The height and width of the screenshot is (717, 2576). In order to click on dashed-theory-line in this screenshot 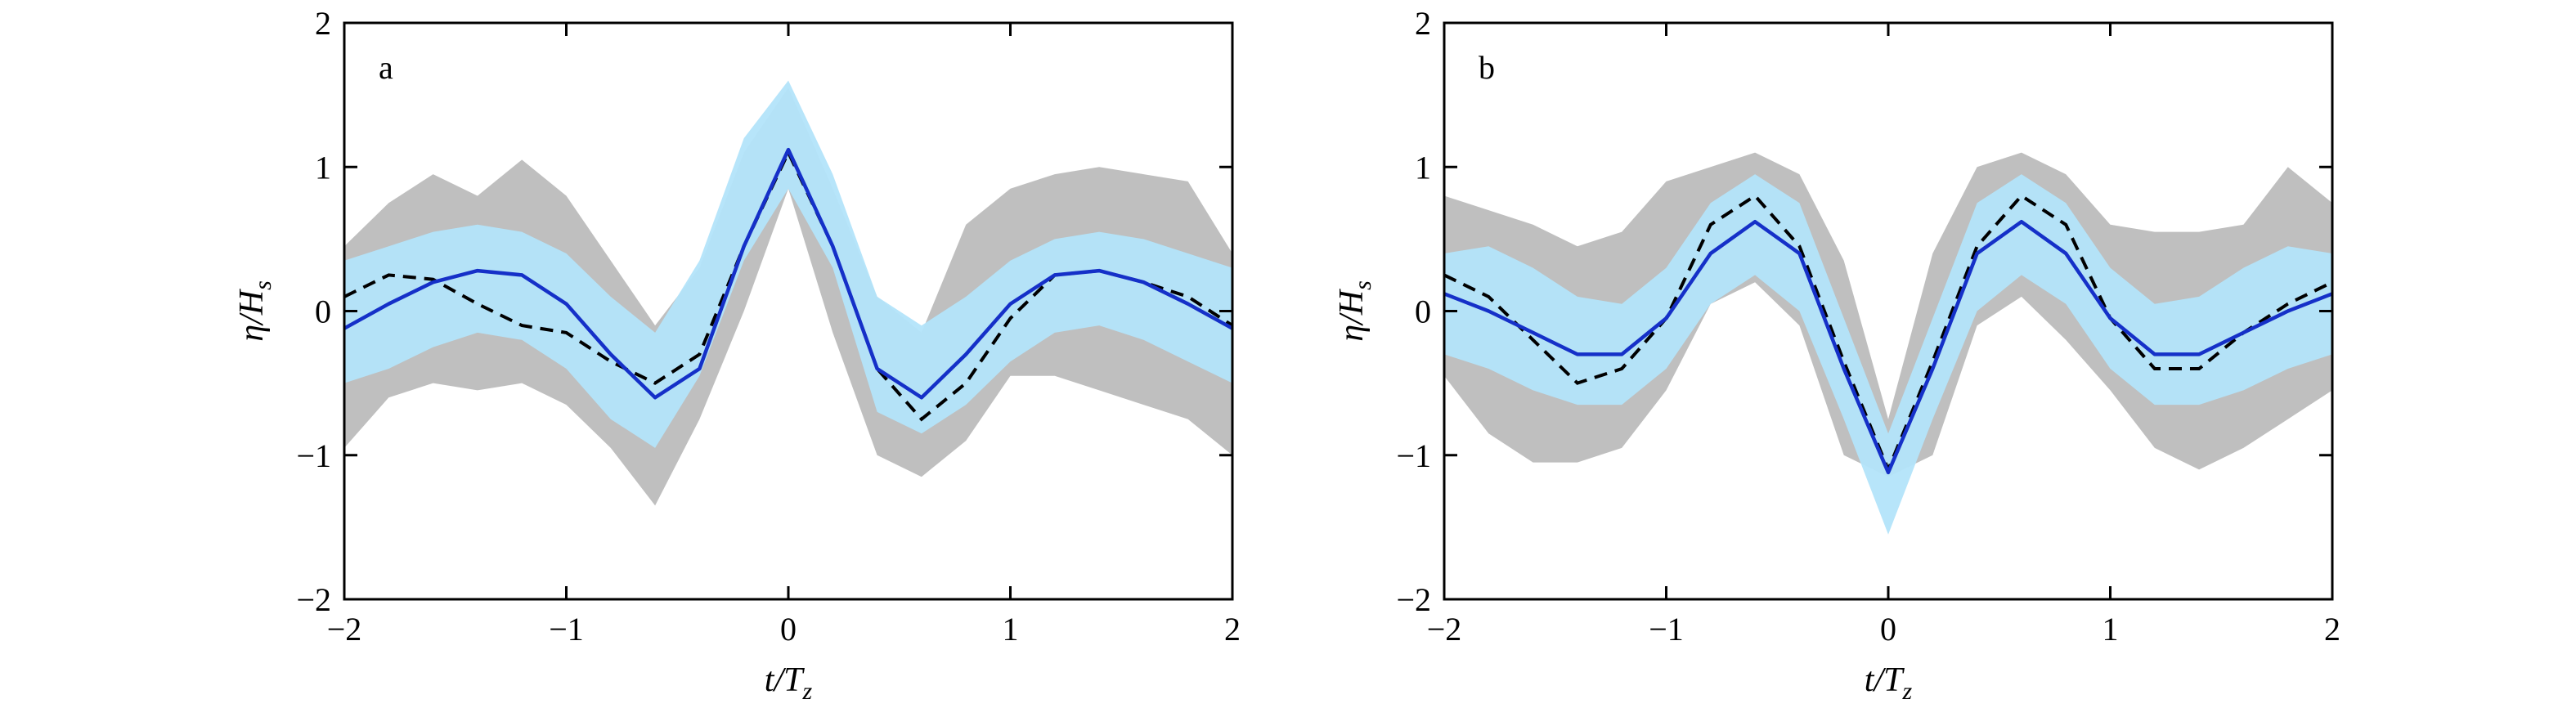, I will do `click(788, 285)`.